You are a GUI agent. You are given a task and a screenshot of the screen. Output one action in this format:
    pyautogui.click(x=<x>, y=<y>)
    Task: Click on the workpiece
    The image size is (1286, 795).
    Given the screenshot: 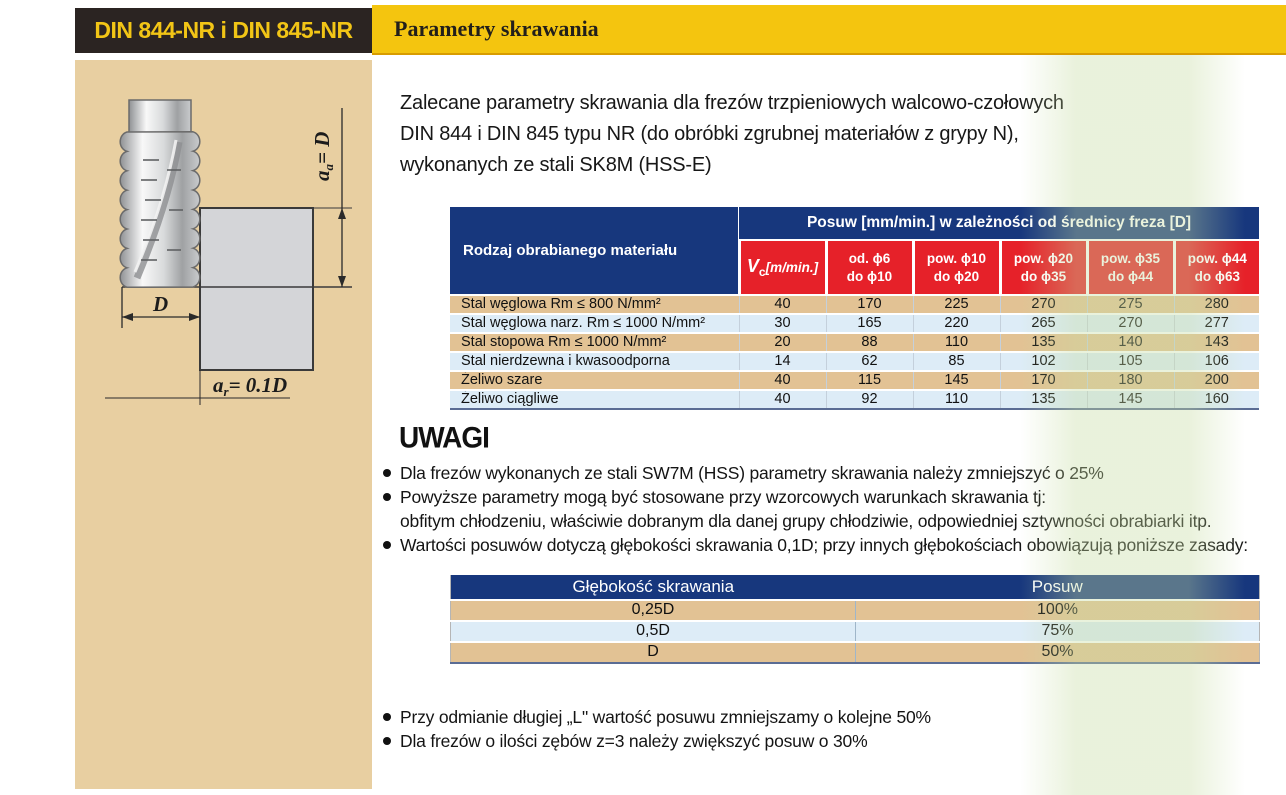 What is the action you would take?
    pyautogui.click(x=237, y=289)
    